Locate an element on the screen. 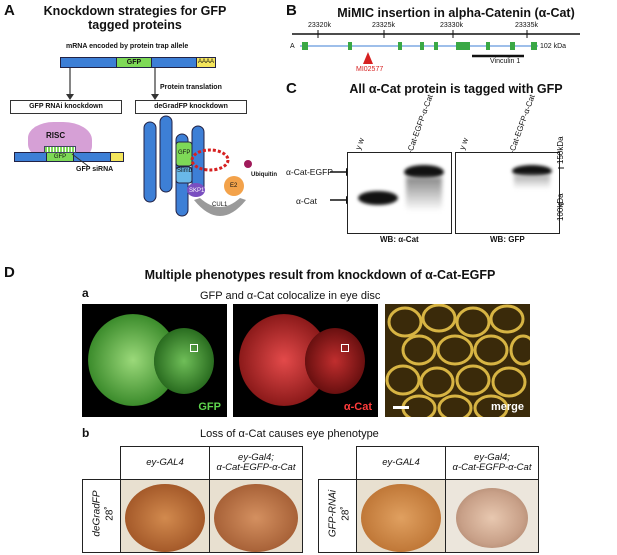  western-blot-gfp is located at coordinates (507, 193).